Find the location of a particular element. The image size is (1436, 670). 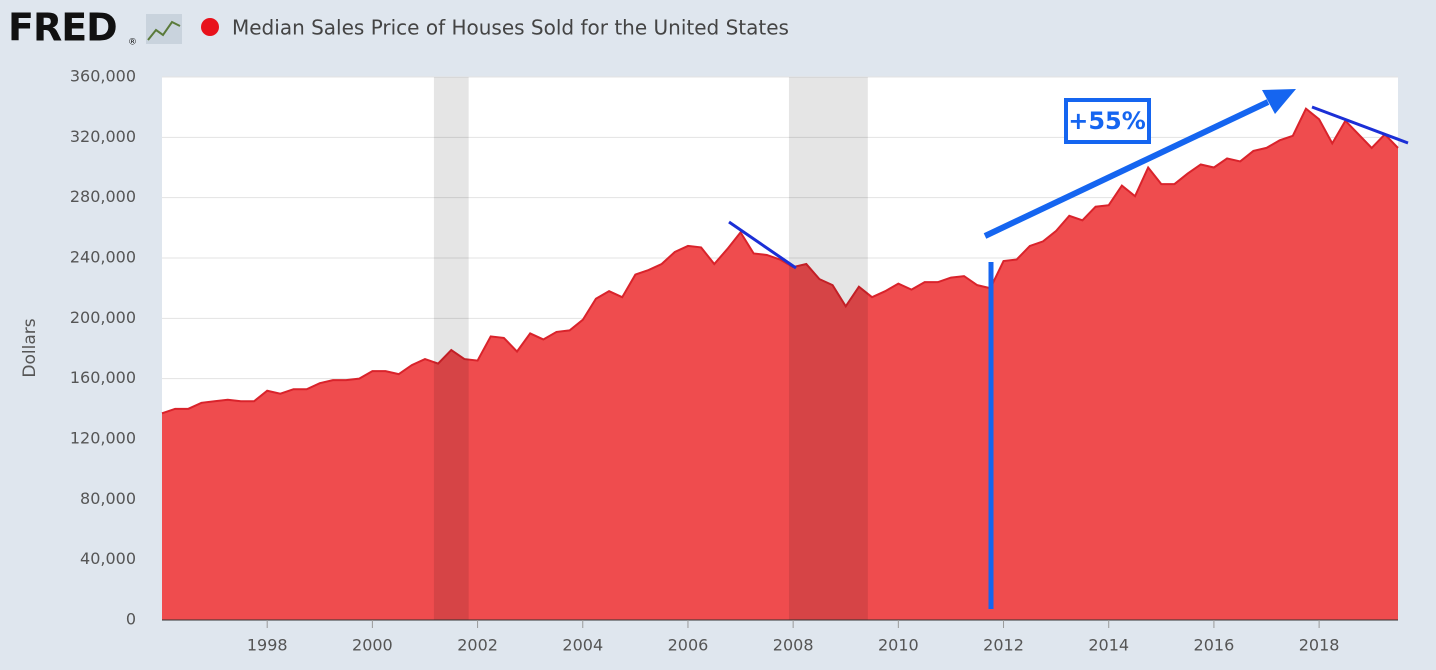

x-tick-label: 1998 is located at coordinates (267, 645).